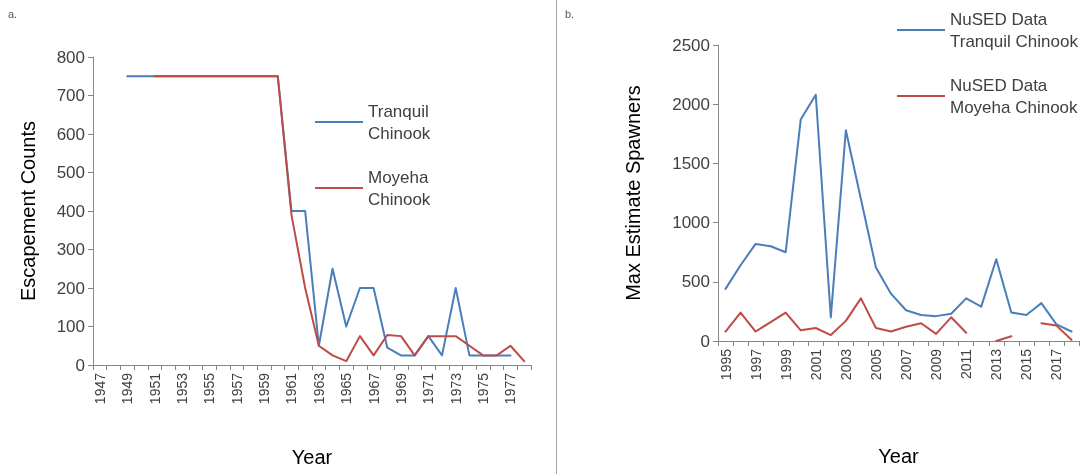 The image size is (1091, 474). I want to click on y-tick-label: 200, so click(70, 288).